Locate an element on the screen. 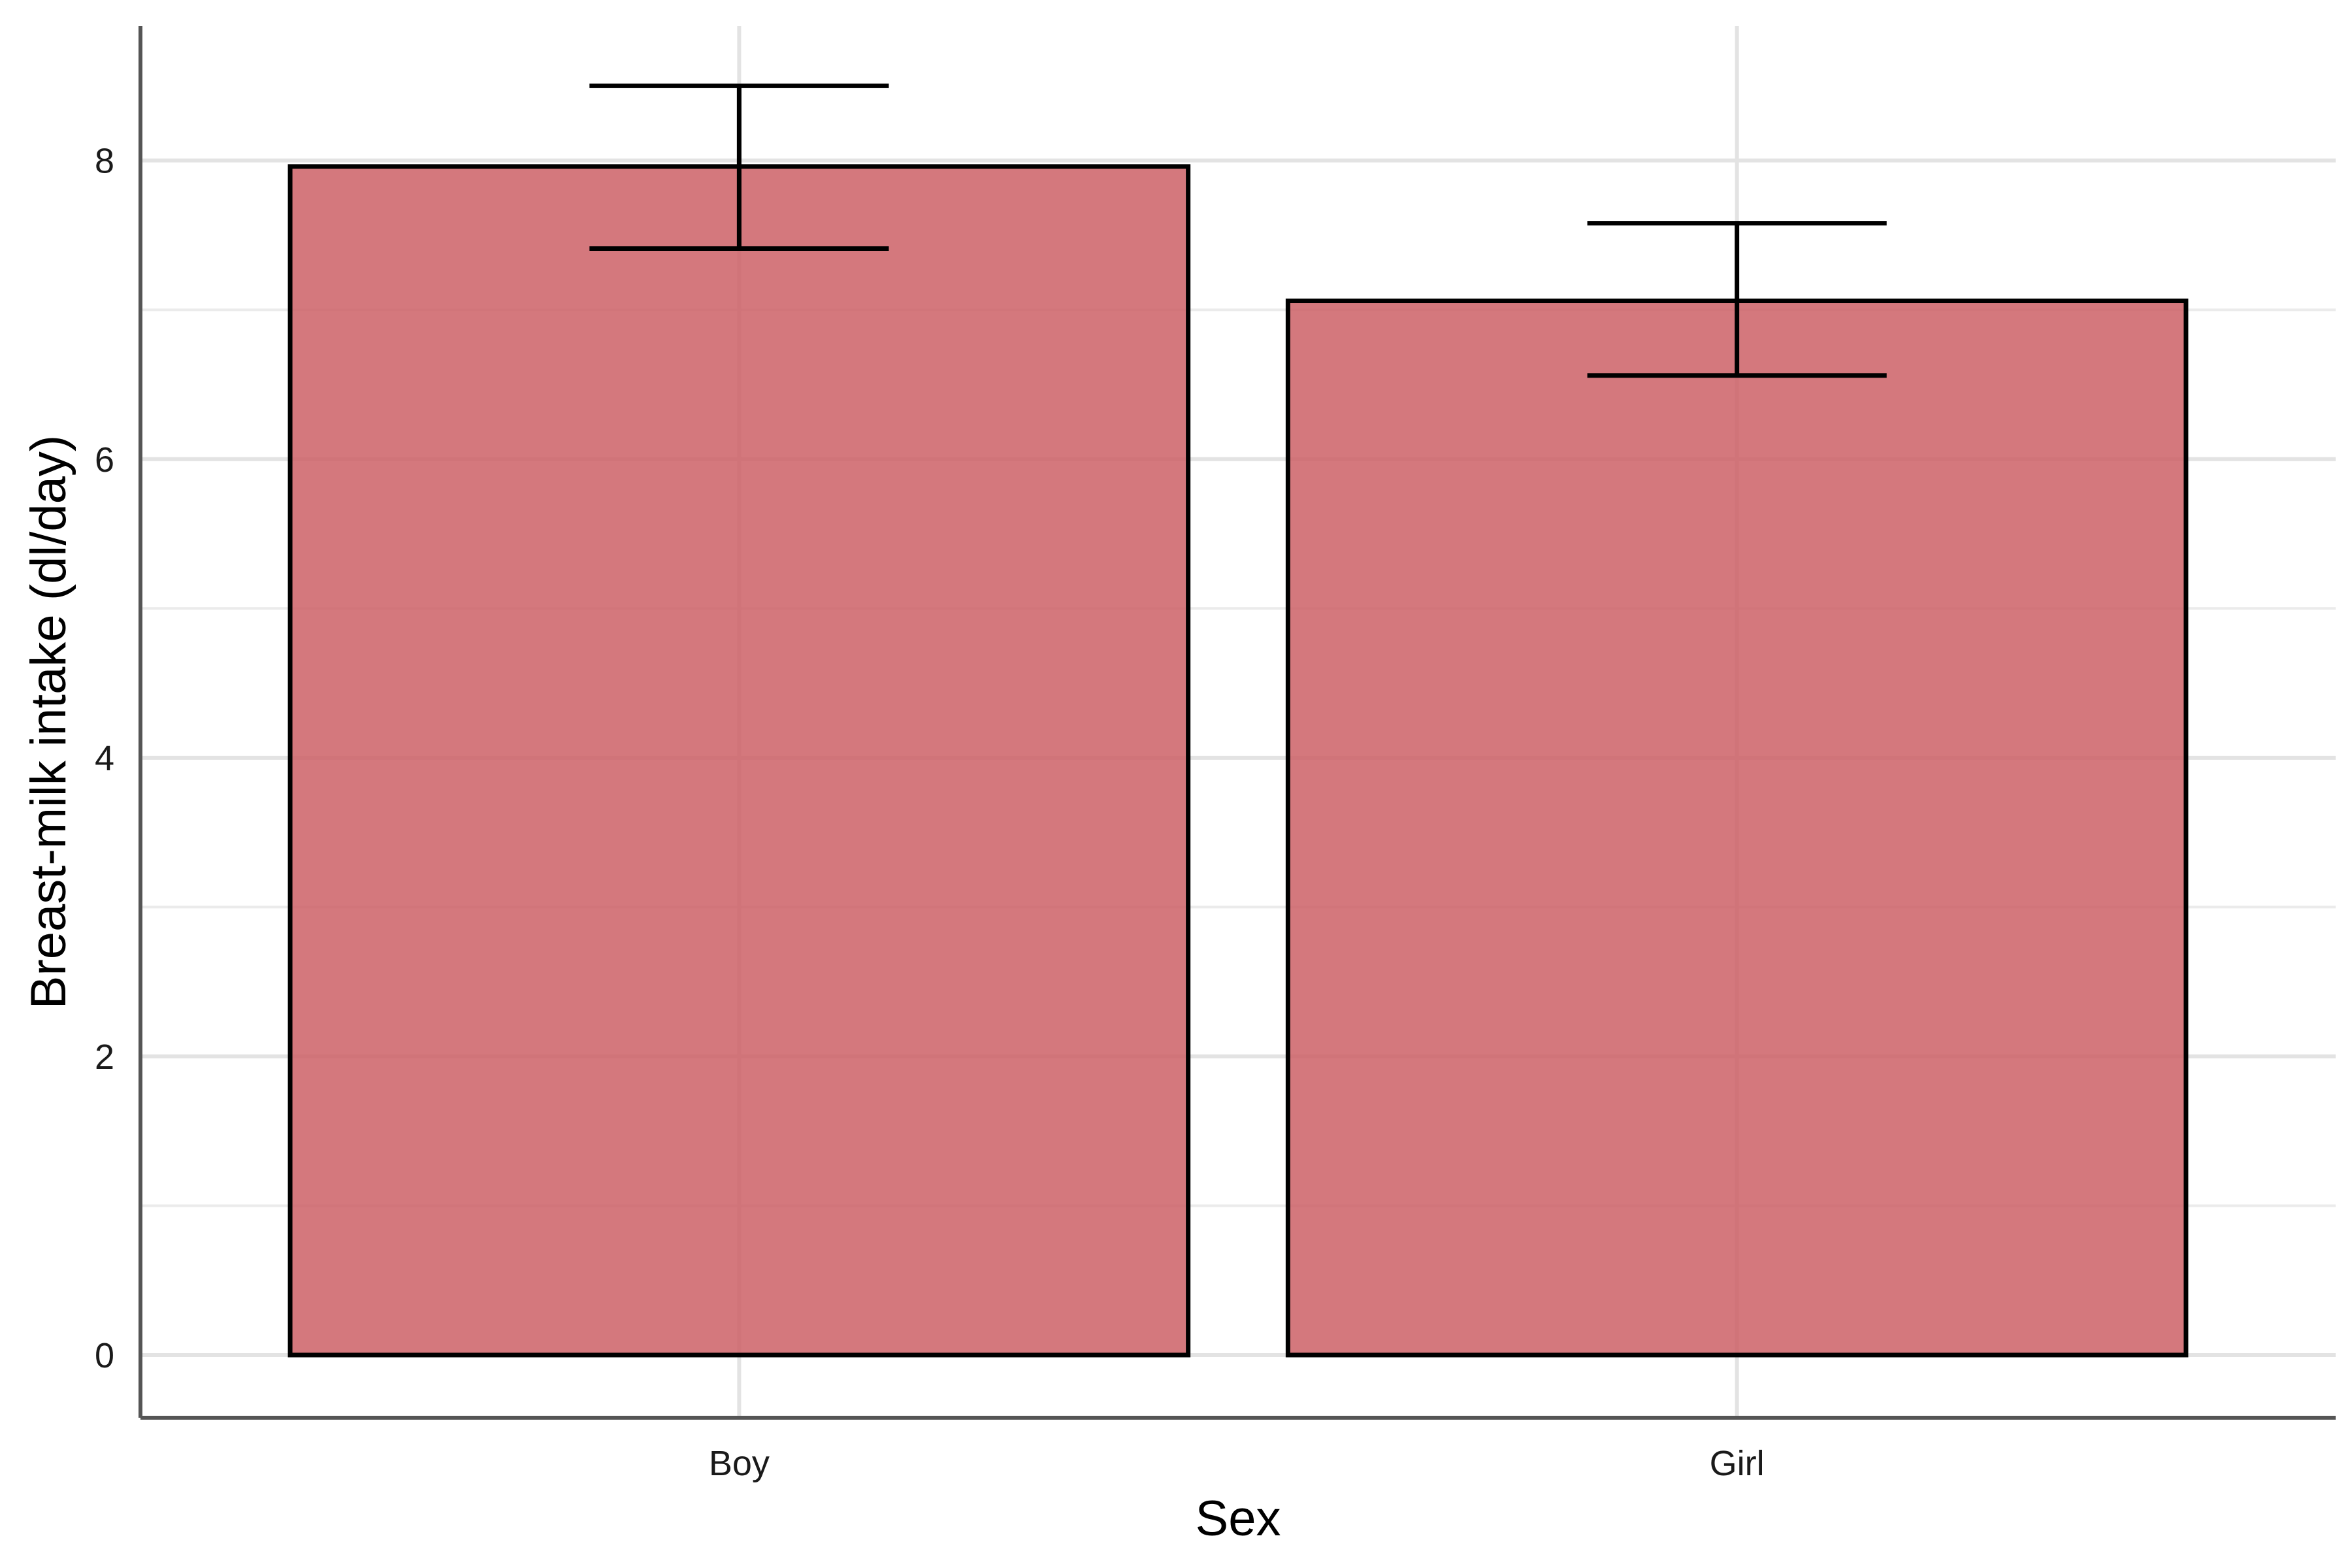  error-bar-boy is located at coordinates (739, 167).